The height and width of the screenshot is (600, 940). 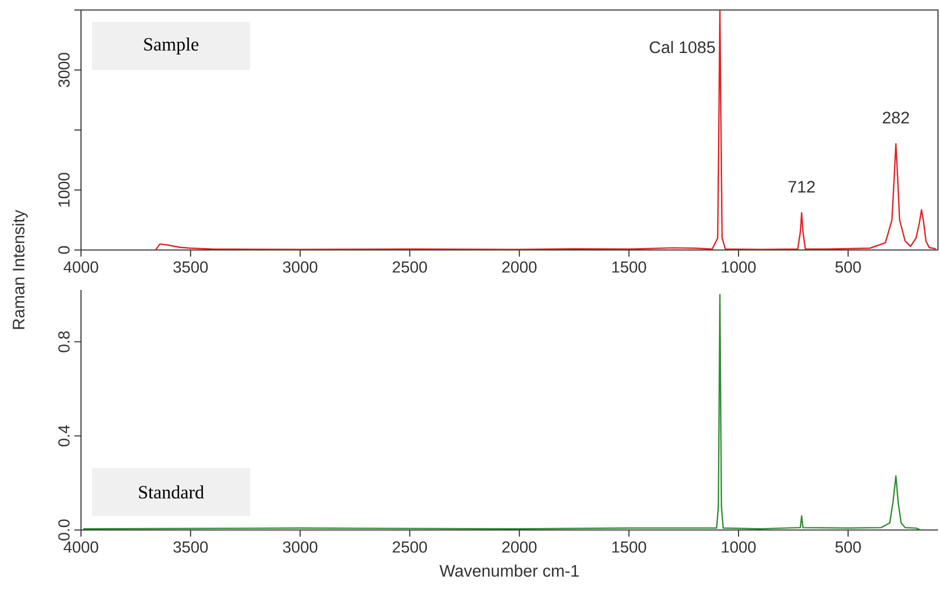 I want to click on y-tick-label: 0.0, so click(x=64, y=529).